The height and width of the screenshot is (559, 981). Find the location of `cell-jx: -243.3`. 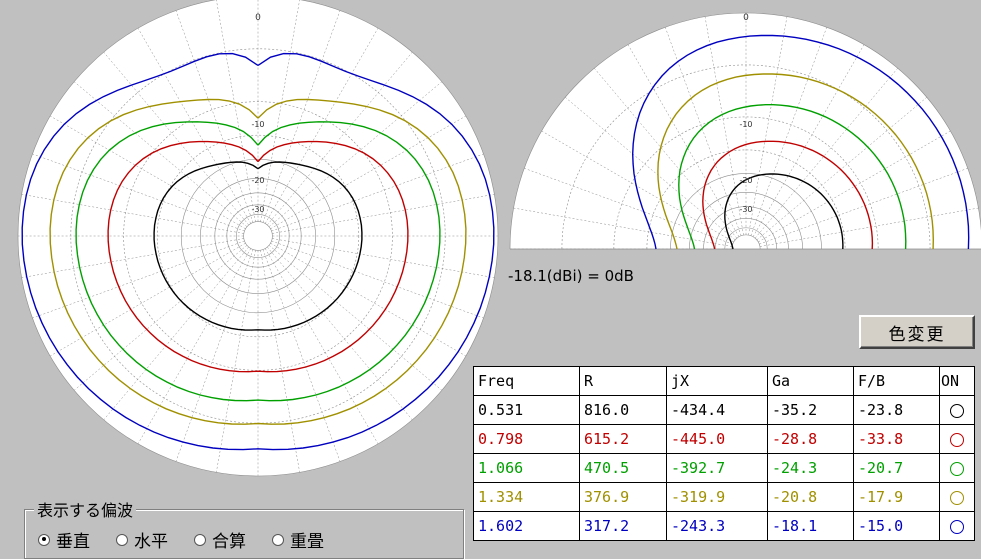

cell-jx: -243.3 is located at coordinates (717, 526).